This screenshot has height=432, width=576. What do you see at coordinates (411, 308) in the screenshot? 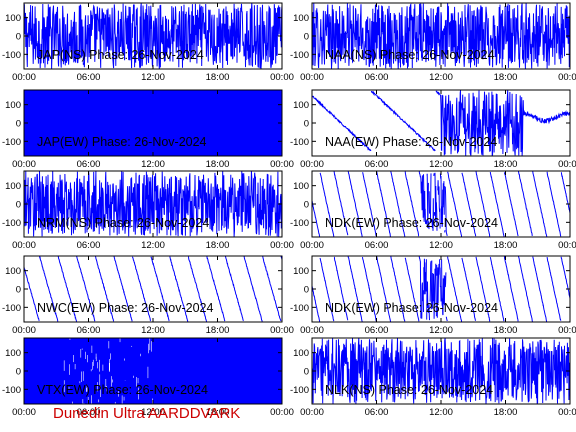
I see `panel-title: NDK(EW) Phase: 26-Nov-2024` at bounding box center [411, 308].